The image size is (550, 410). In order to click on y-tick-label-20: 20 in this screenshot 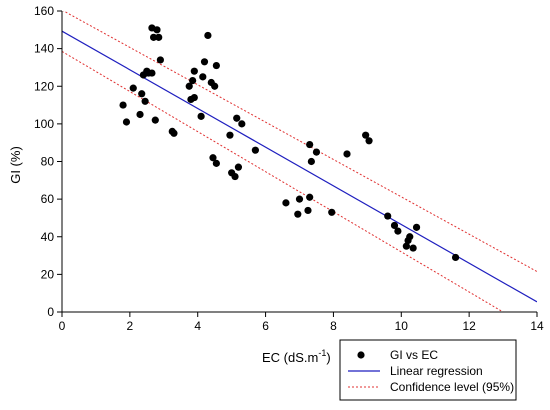, I will do `click(48, 274)`.